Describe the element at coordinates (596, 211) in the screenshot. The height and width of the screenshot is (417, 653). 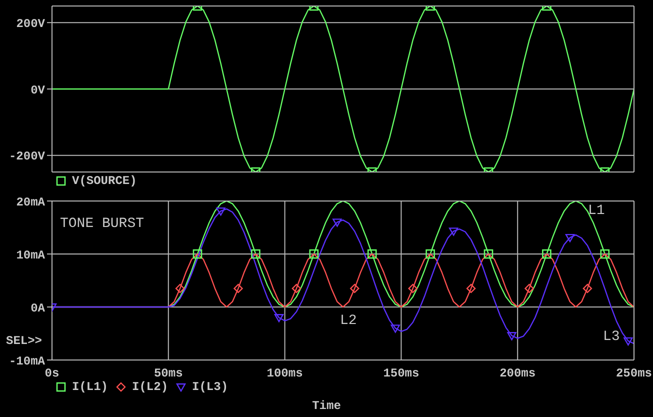
I see `annotation: L1` at that location.